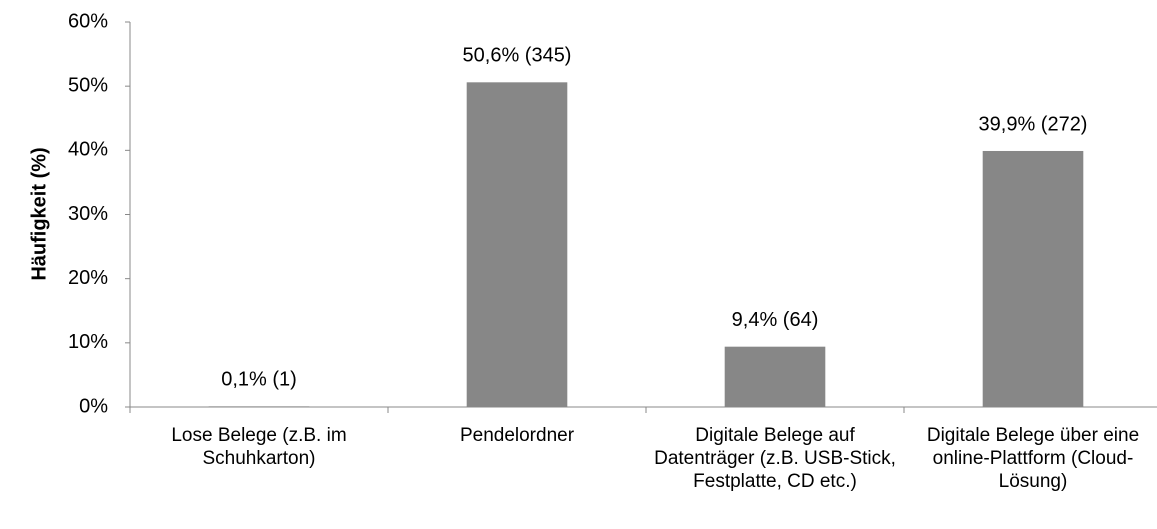 The image size is (1157, 529). Describe the element at coordinates (517, 435) in the screenshot. I see `x-tick-label: Pendelordner` at that location.